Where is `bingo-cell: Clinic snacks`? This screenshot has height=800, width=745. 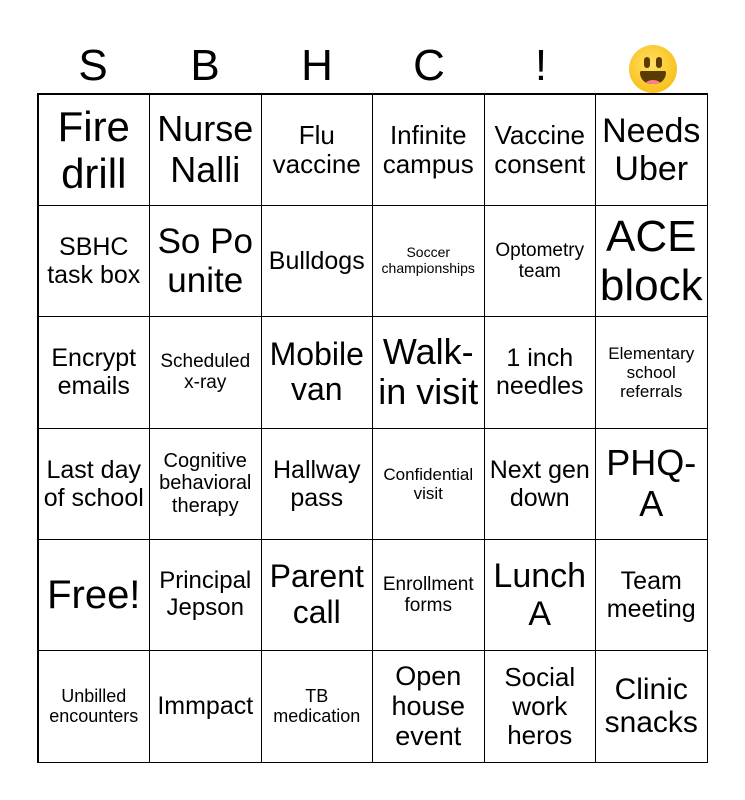
bingo-cell: Clinic snacks is located at coordinates (651, 706).